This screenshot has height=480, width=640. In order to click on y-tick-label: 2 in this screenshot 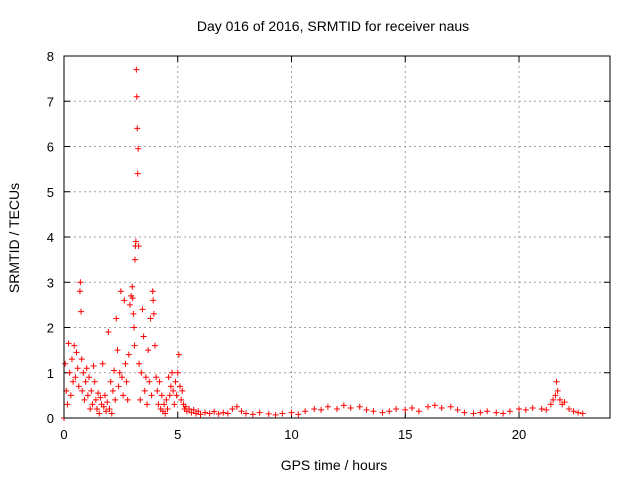, I will do `click(50, 328)`.